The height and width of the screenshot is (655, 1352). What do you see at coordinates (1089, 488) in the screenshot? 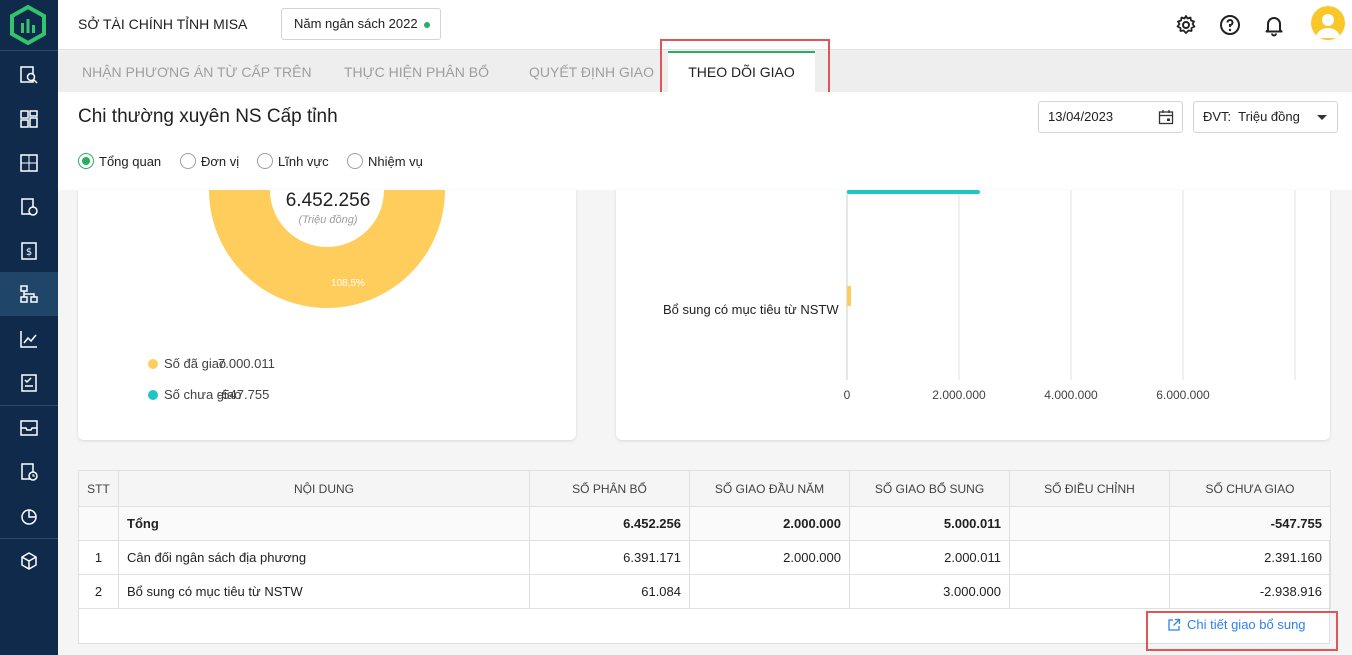
I see `column-header: SỐ ĐIỀU CHỈNH` at bounding box center [1089, 488].